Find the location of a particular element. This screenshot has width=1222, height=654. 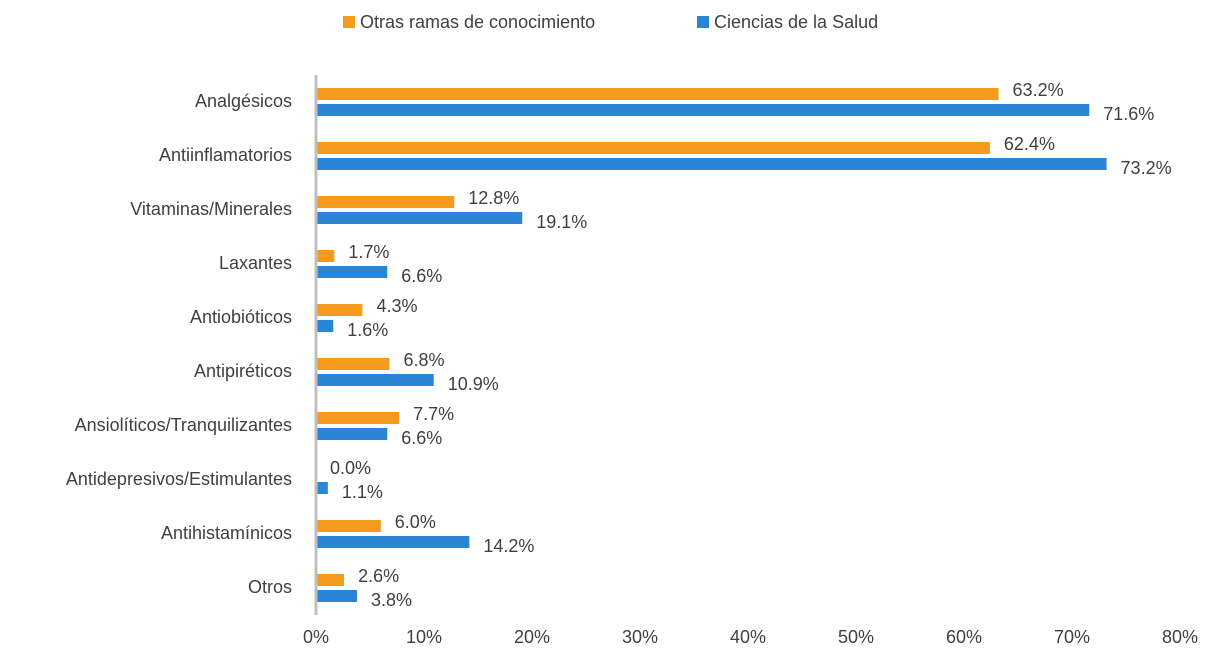

y-tick-label: Antidepresivos/Estimulantes is located at coordinates (179, 479).